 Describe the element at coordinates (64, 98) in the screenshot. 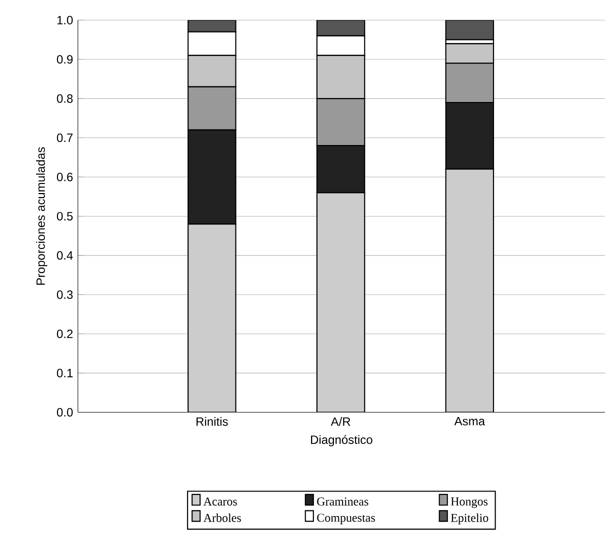

I see `y-tick-label: 0.8` at that location.